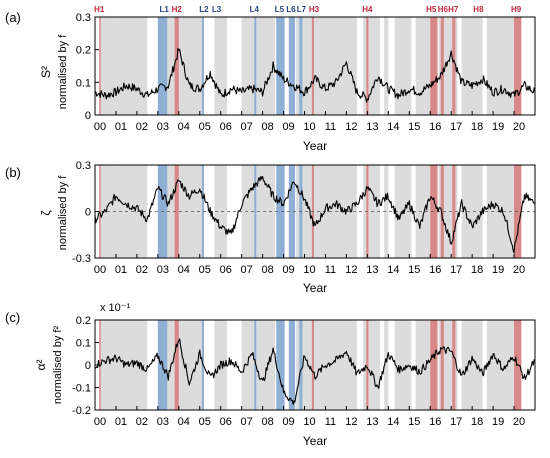 The image size is (550, 458). What do you see at coordinates (13, 17) in the screenshot?
I see `panel-label: (a)` at bounding box center [13, 17].